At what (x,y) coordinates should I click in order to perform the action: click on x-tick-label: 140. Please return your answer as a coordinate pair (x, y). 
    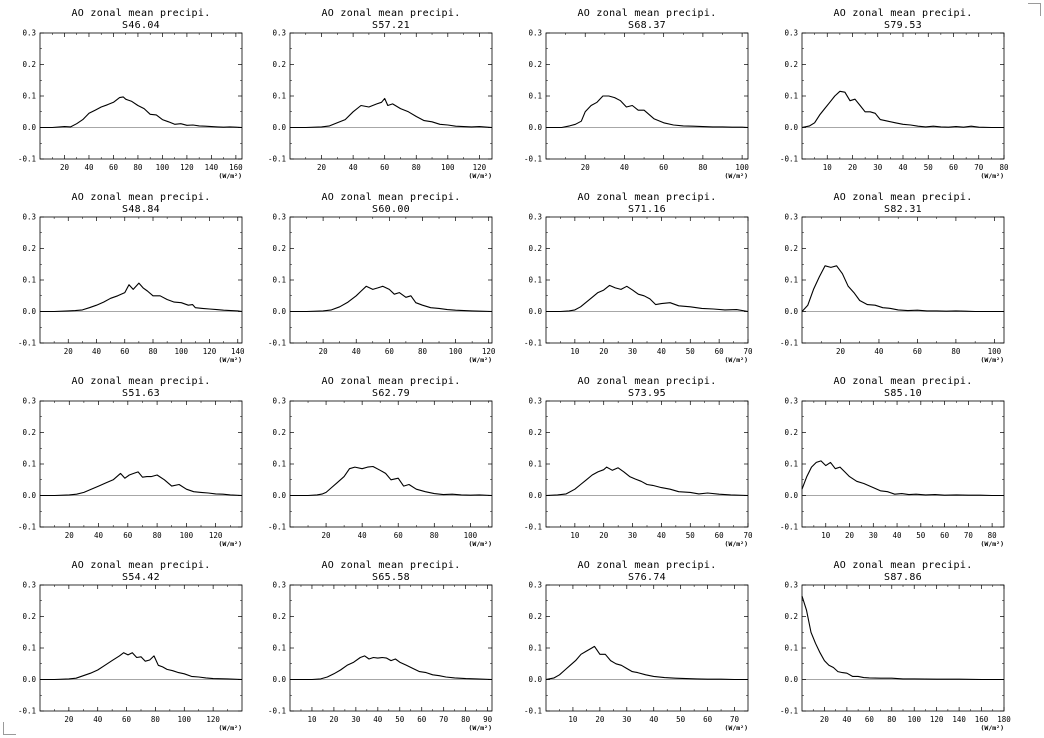
    Looking at the image, I should click on (959, 719).